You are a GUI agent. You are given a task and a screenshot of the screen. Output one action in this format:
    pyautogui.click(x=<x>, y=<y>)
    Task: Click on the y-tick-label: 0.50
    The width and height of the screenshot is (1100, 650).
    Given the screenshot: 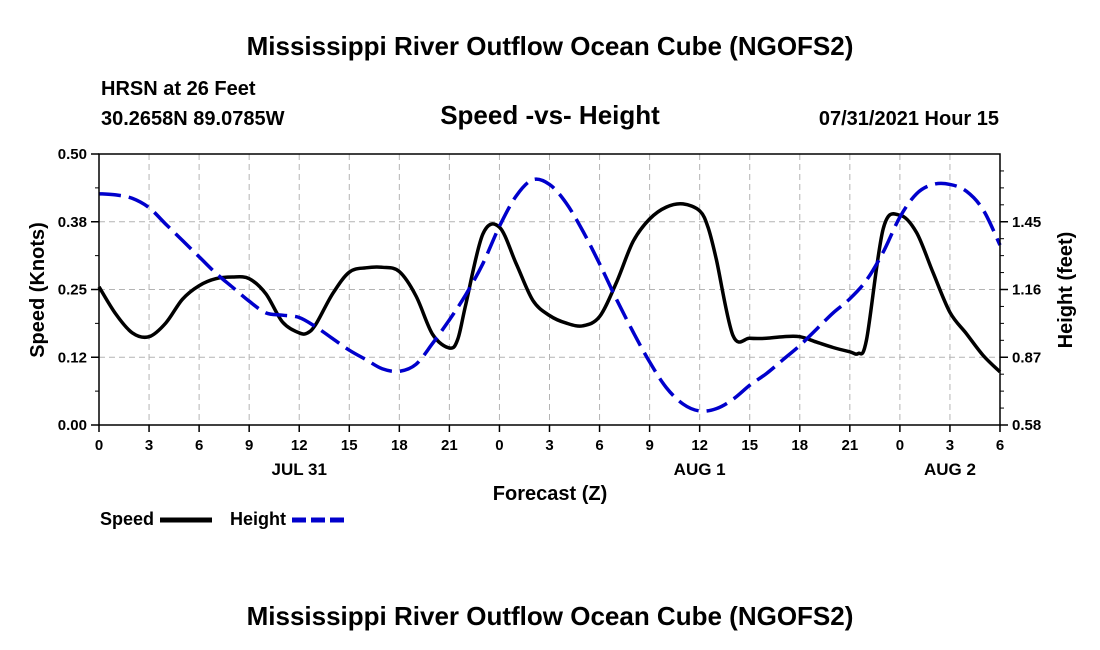 What is the action you would take?
    pyautogui.click(x=72, y=154)
    